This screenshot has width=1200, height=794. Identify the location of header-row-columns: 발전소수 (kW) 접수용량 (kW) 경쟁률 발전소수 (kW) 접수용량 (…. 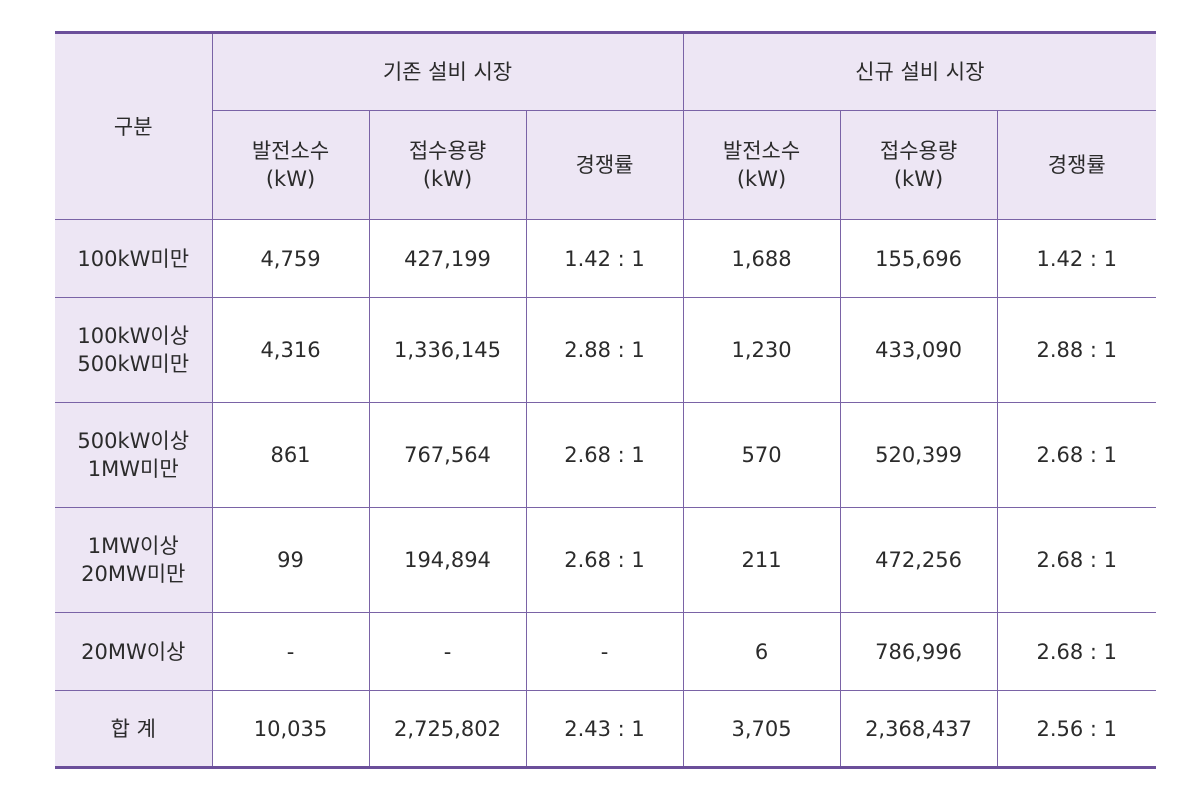
(606, 165).